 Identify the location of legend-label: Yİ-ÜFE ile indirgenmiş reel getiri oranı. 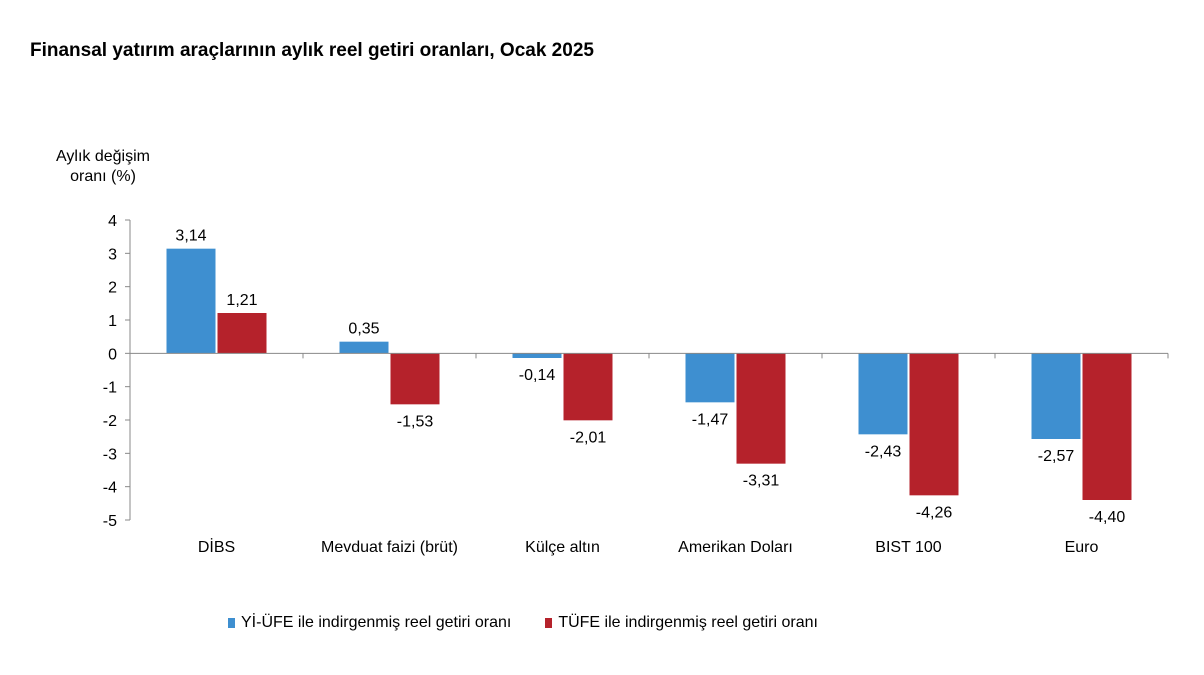
(376, 622).